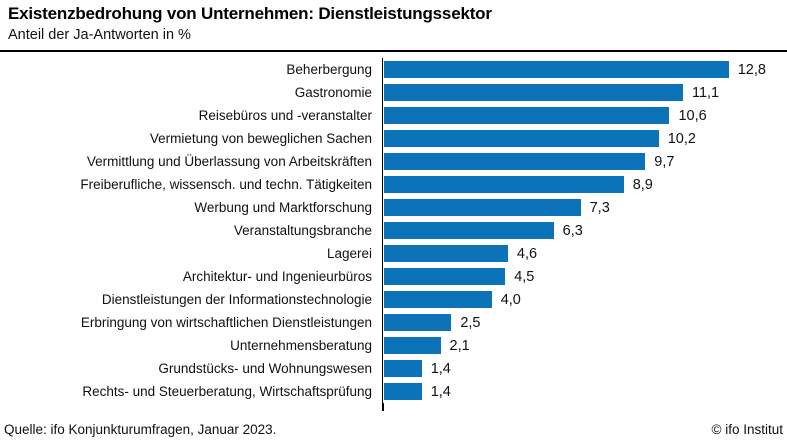  I want to click on bar-value: 2,1, so click(459, 345).